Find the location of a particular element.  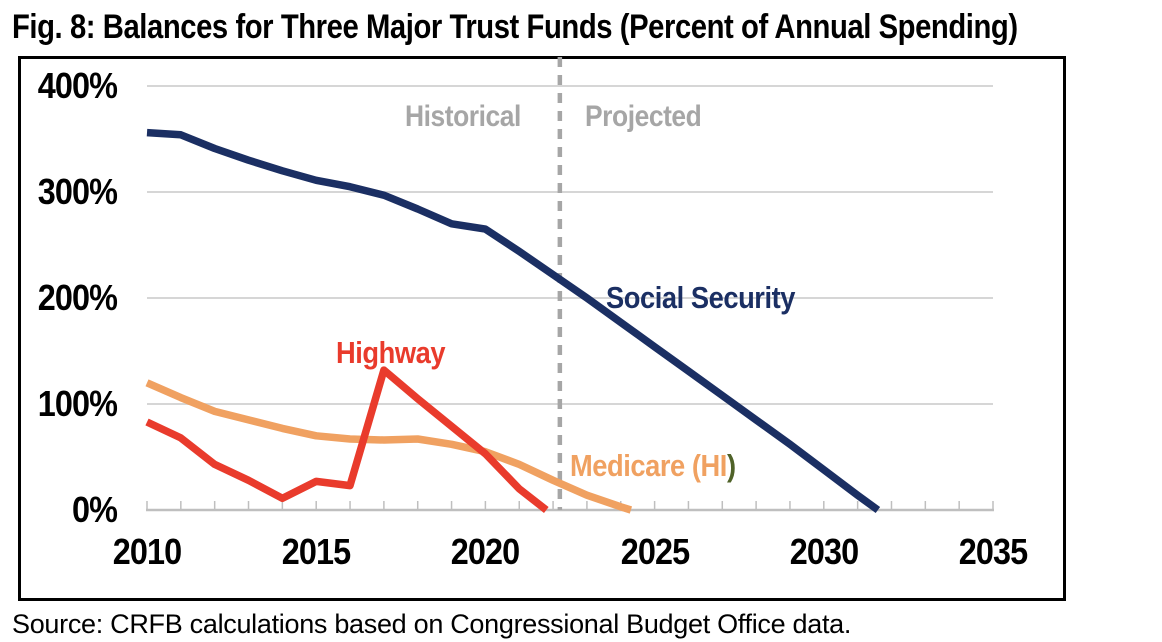

x-tick-label-2030: 2030 is located at coordinates (824, 551).